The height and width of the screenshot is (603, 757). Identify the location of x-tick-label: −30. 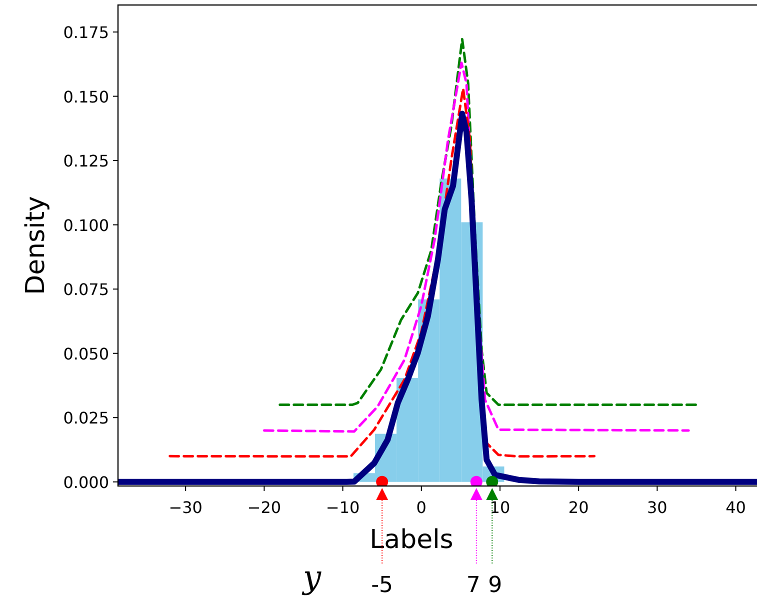
(185, 507).